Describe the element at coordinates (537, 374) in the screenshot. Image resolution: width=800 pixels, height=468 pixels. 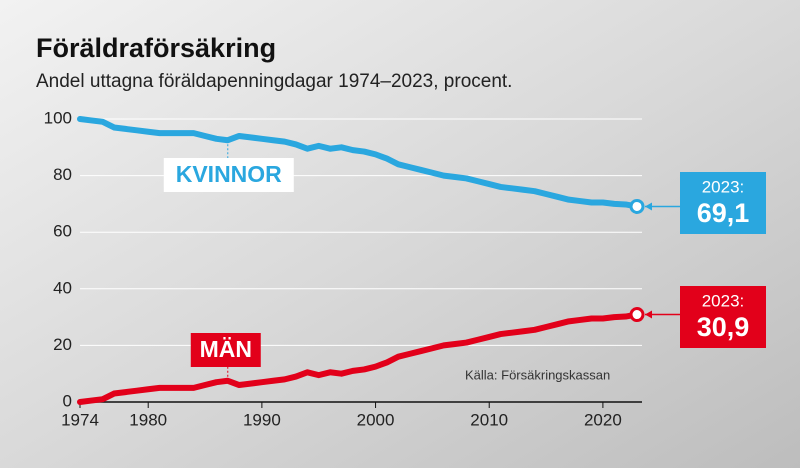
I see `source: Källa: Försäkringskassan` at that location.